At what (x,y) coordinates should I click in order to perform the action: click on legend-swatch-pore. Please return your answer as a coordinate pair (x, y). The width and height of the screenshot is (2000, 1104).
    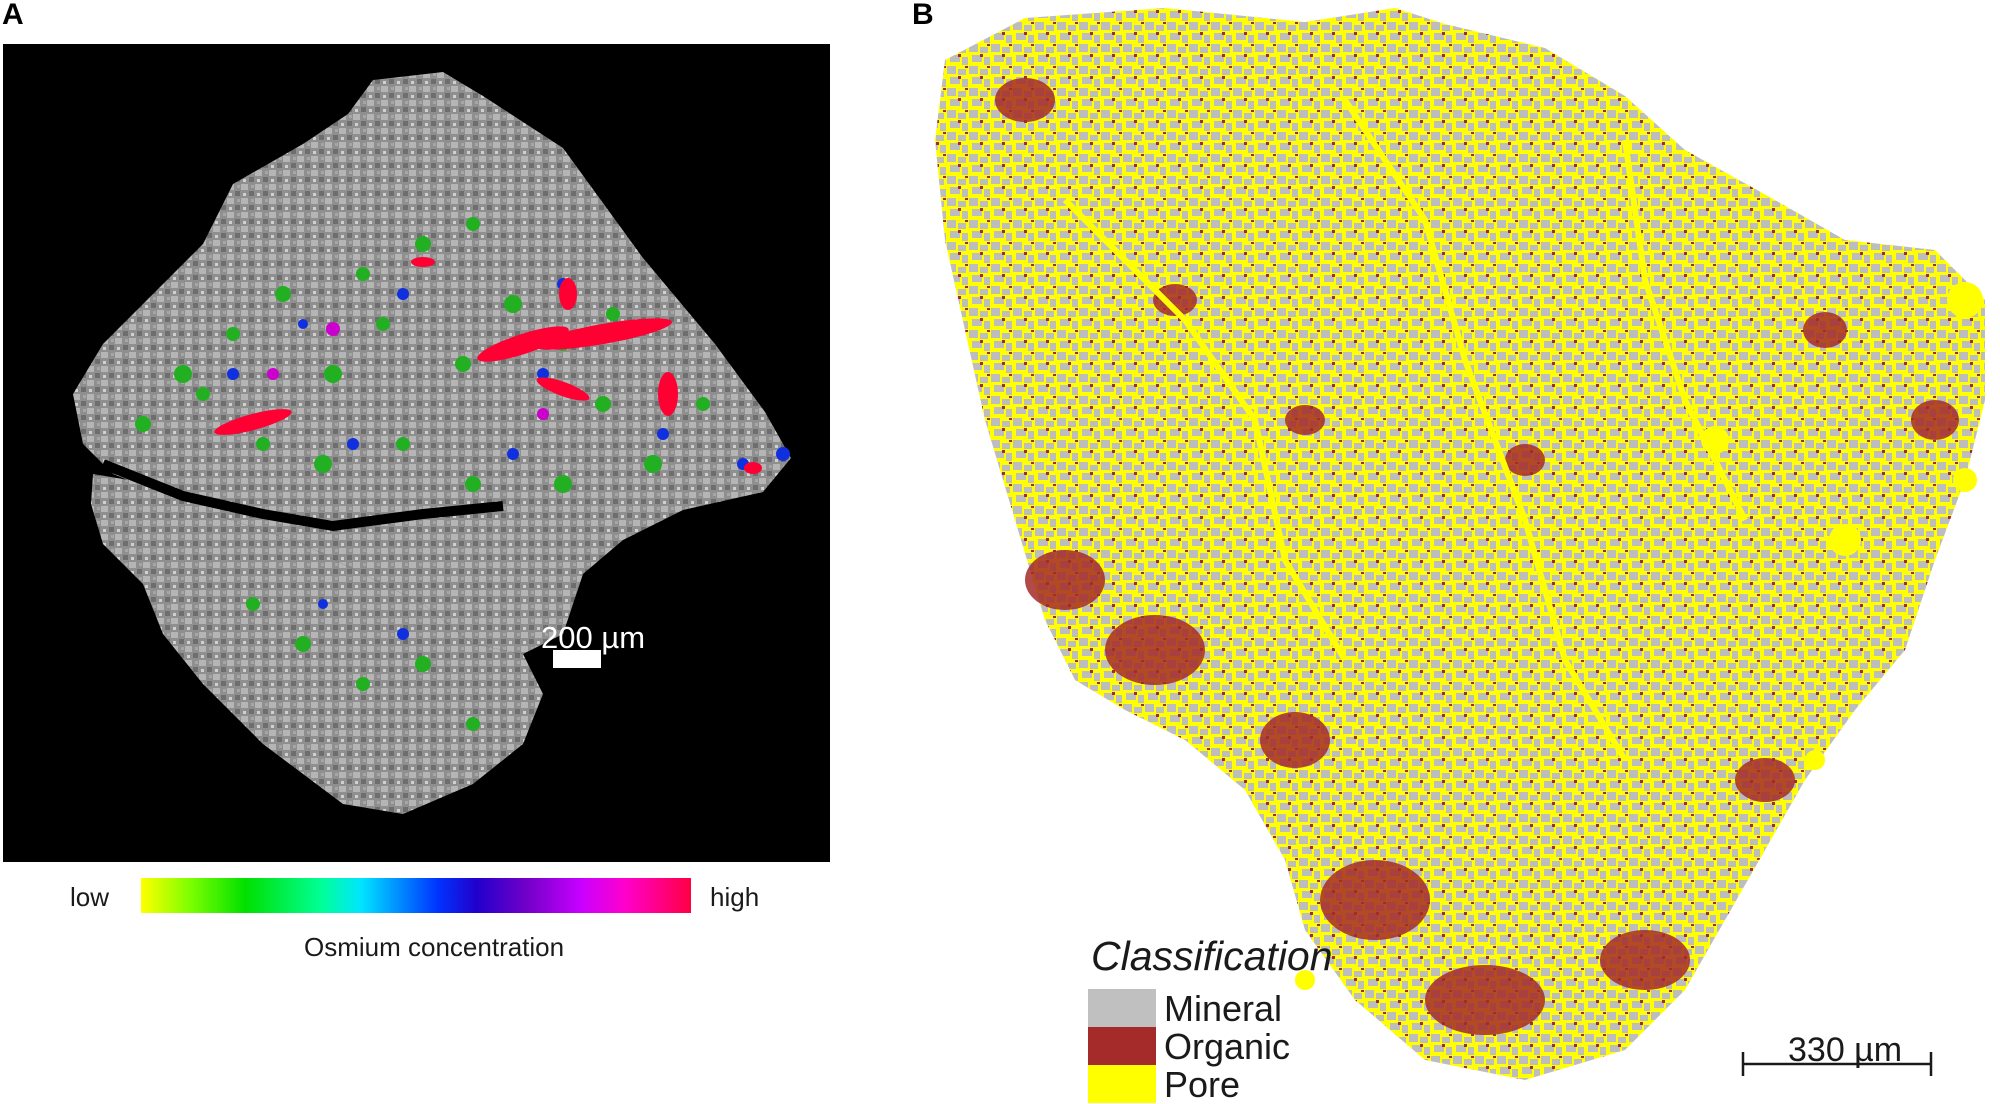
    Looking at the image, I should click on (1122, 1084).